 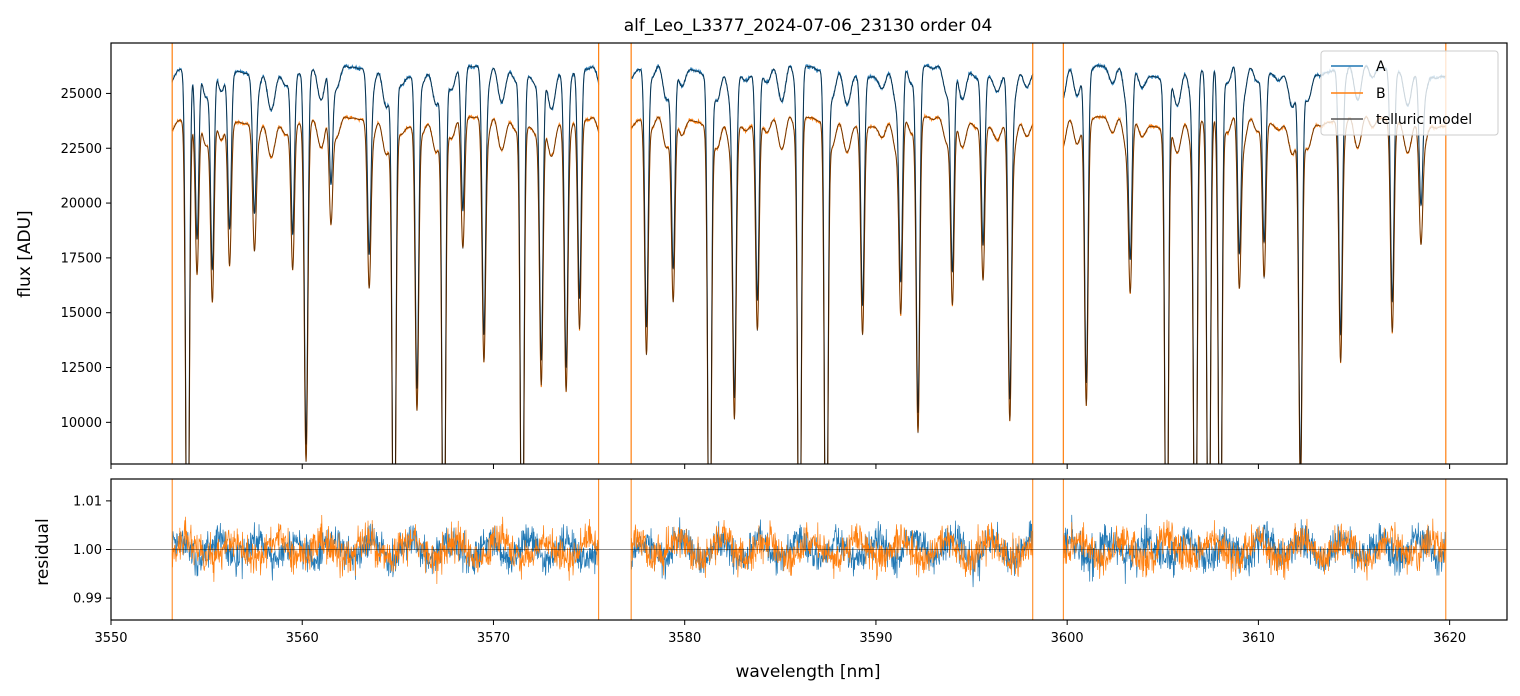 What do you see at coordinates (110, 638) in the screenshot?
I see `x-tick-label: 3550` at bounding box center [110, 638].